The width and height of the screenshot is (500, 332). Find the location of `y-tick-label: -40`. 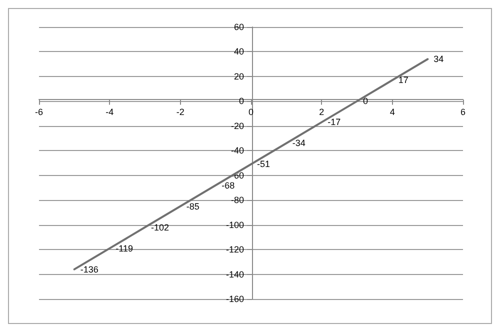

y-tick-label: -40 is located at coordinates (237, 151).